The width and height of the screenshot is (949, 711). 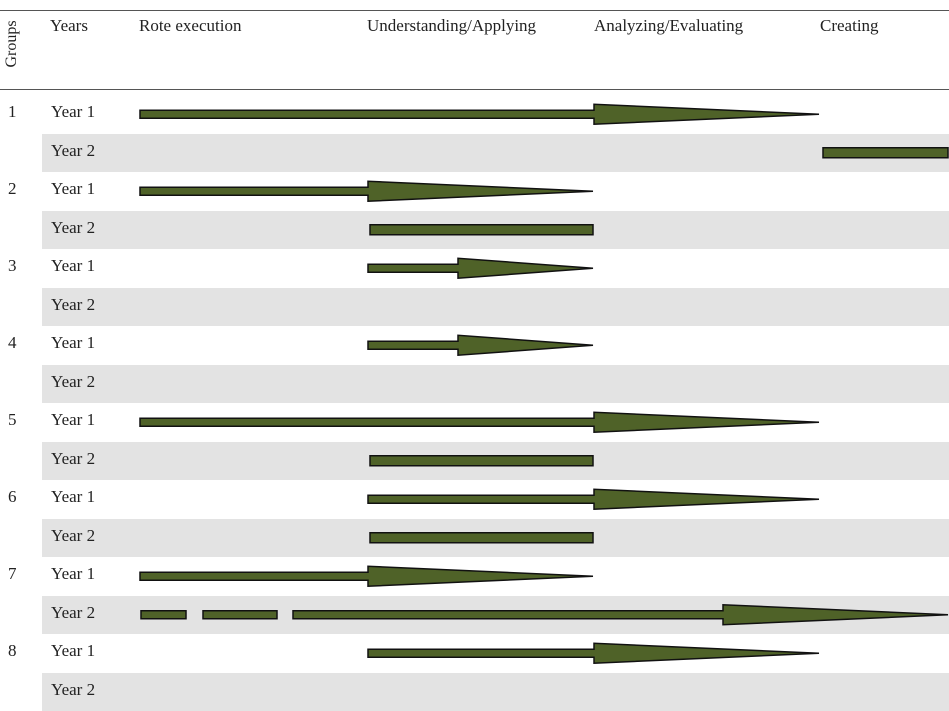 I want to click on group-number: 8, so click(x=12, y=650).